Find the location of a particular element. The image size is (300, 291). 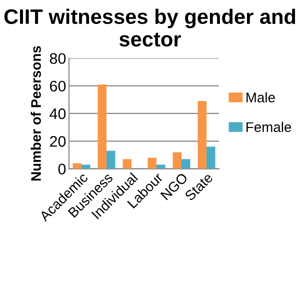

chart-title: CIIT witnesses by gender and sector is located at coordinates (150, 27).